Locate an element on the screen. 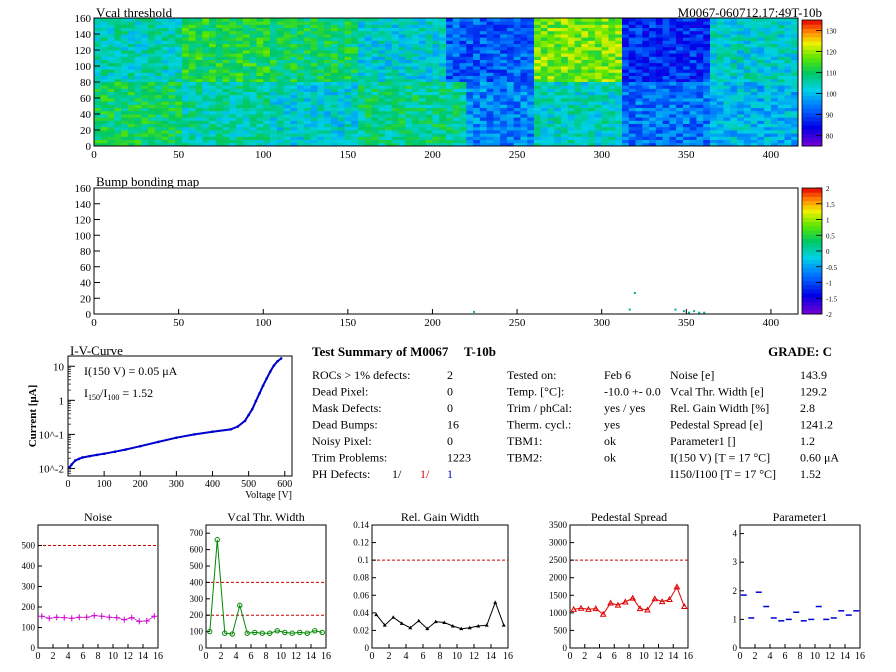 This screenshot has width=896, height=672. y-tick-label: 300 is located at coordinates (29, 587).